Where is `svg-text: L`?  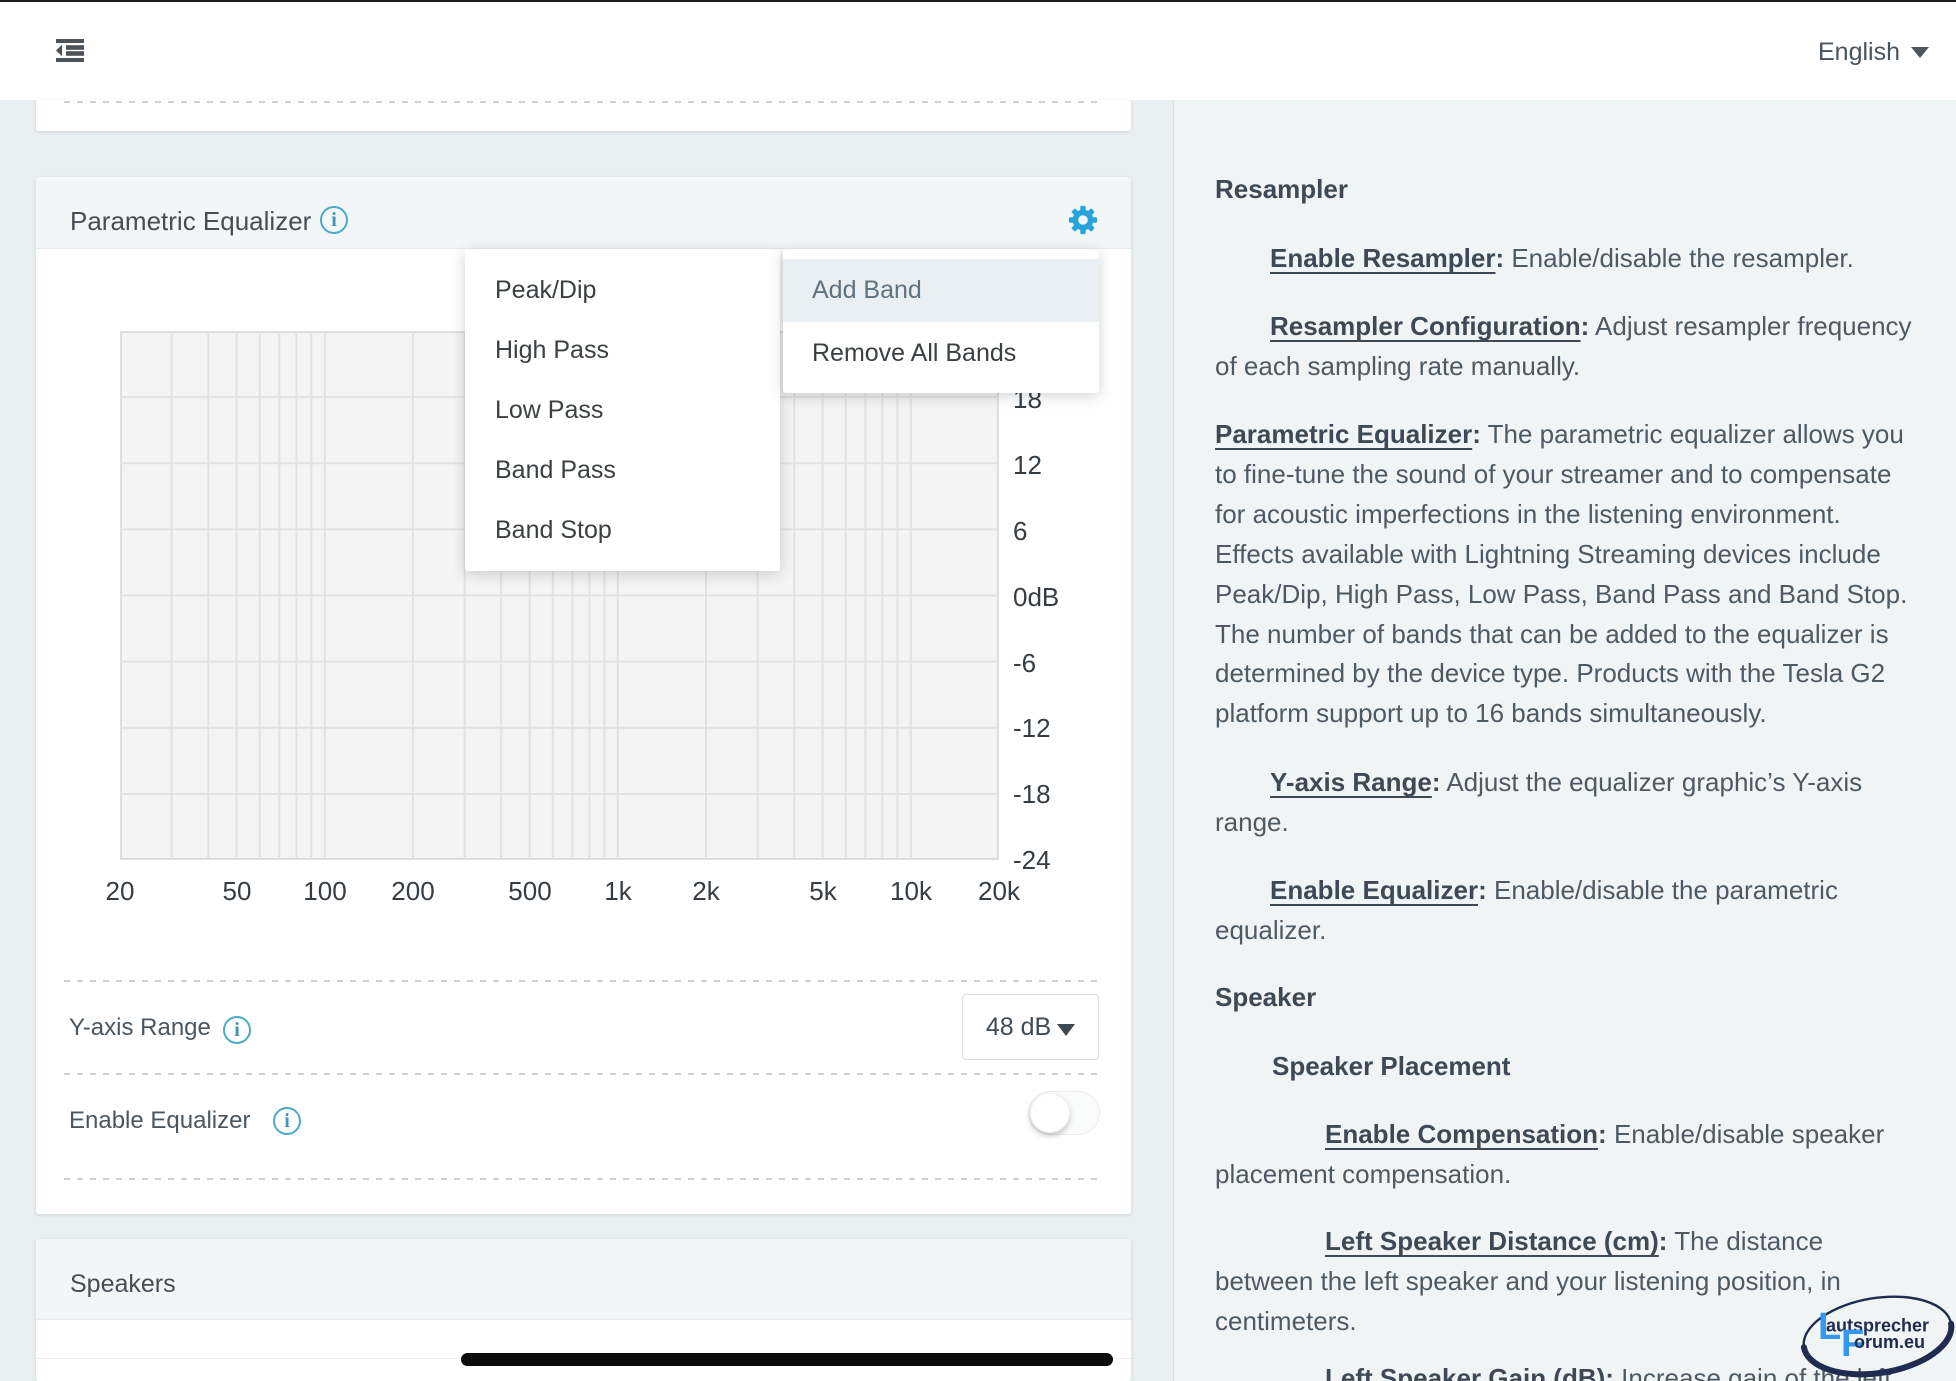 svg-text: L is located at coordinates (1829, 1327).